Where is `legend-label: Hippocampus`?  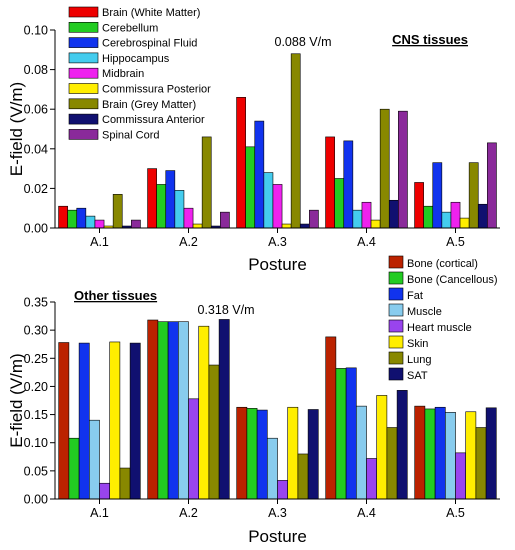 legend-label: Hippocampus is located at coordinates (136, 59).